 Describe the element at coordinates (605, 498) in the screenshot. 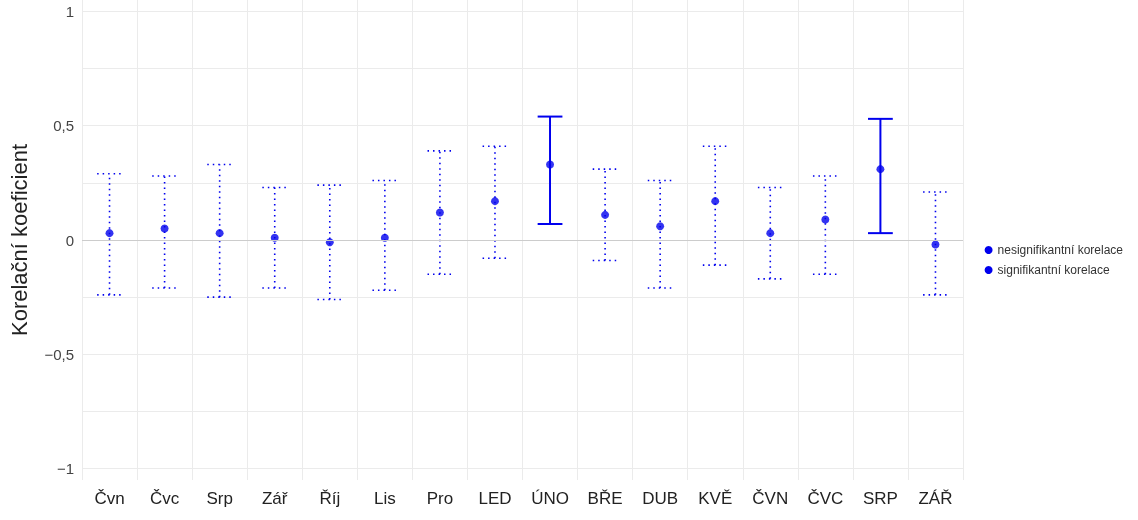

I see `x-tick-label: BŘE` at that location.